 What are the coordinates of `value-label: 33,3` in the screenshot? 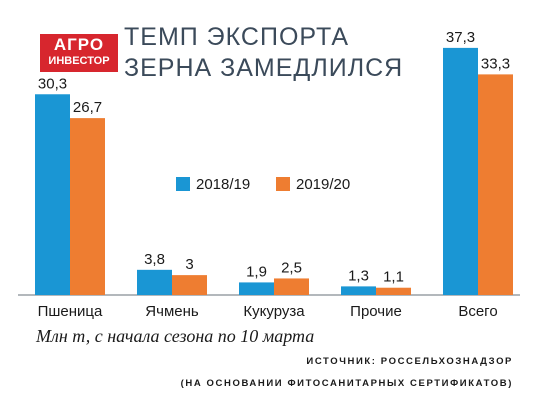 It's located at (495, 63).